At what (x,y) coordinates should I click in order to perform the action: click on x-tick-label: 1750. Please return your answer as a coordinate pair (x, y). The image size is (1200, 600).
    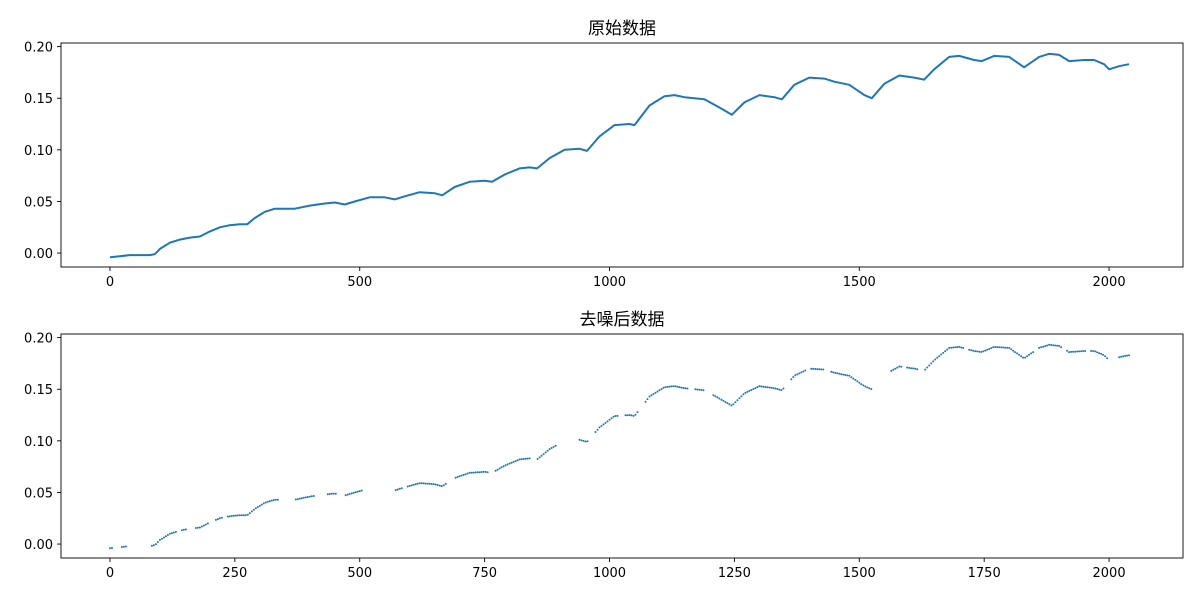
    Looking at the image, I should click on (984, 573).